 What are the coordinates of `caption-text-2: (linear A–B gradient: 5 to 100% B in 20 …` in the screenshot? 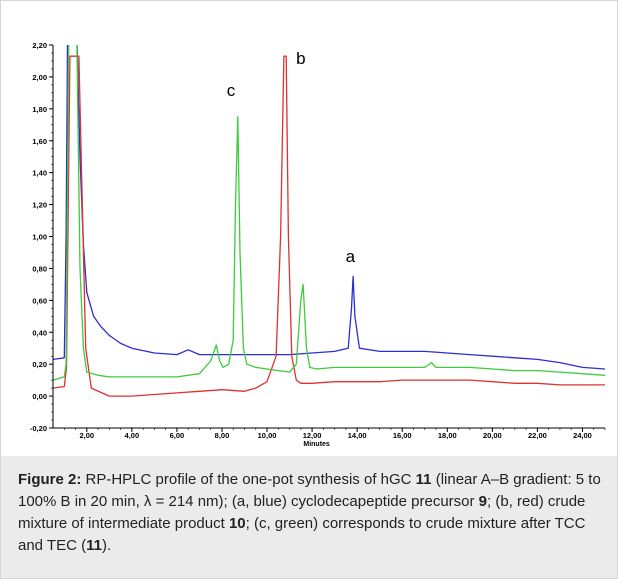 It's located at (309, 490).